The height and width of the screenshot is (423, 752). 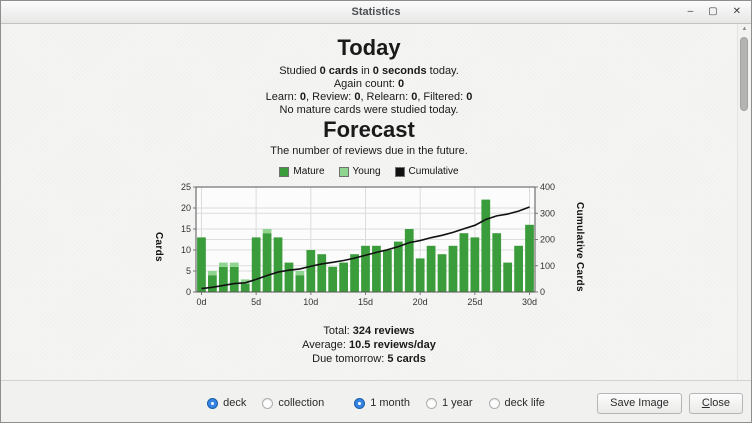 I want to click on scrollbar: ▲, so click(x=744, y=202).